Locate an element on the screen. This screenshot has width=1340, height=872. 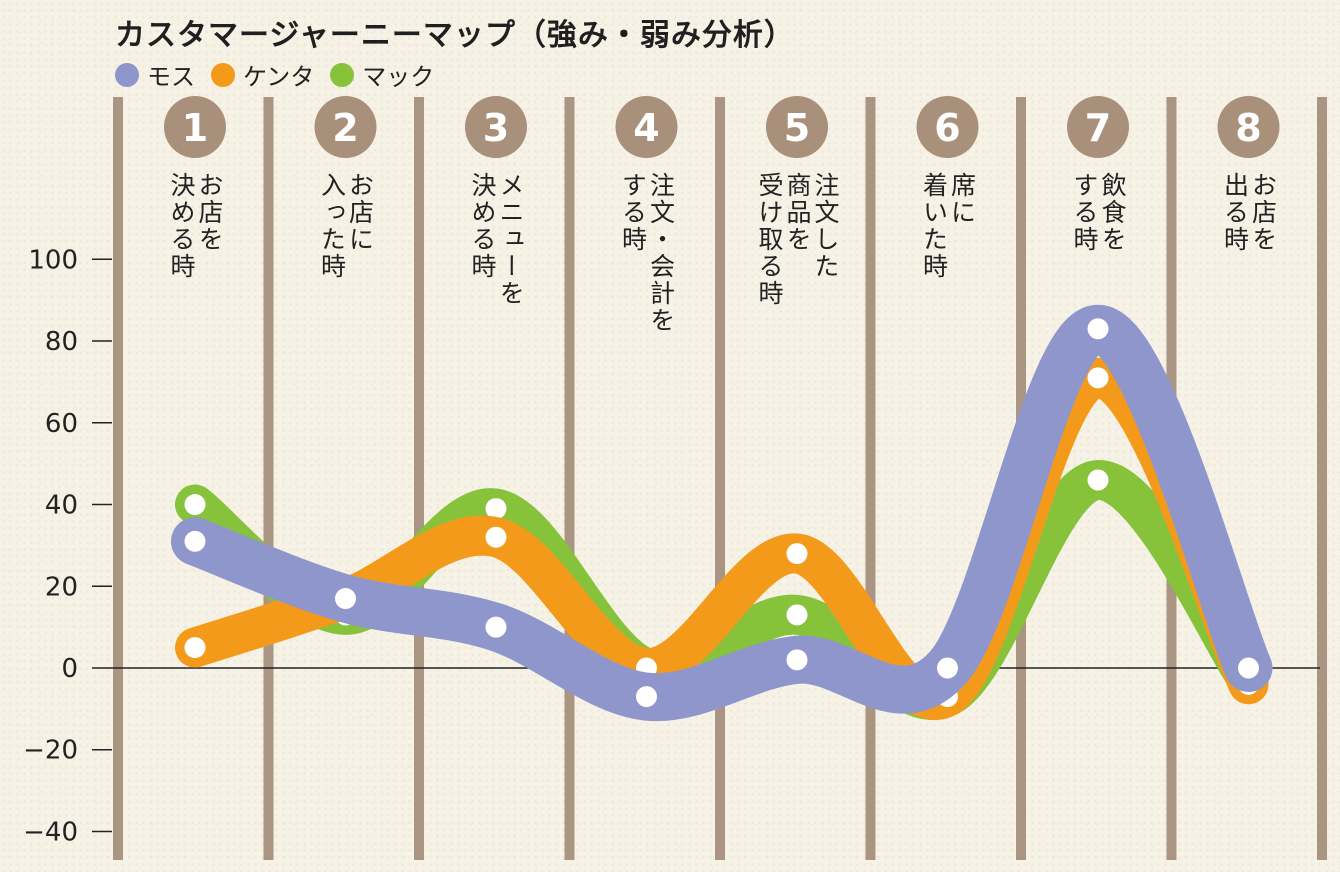
y-tick-label: −40 is located at coordinates (50, 832).